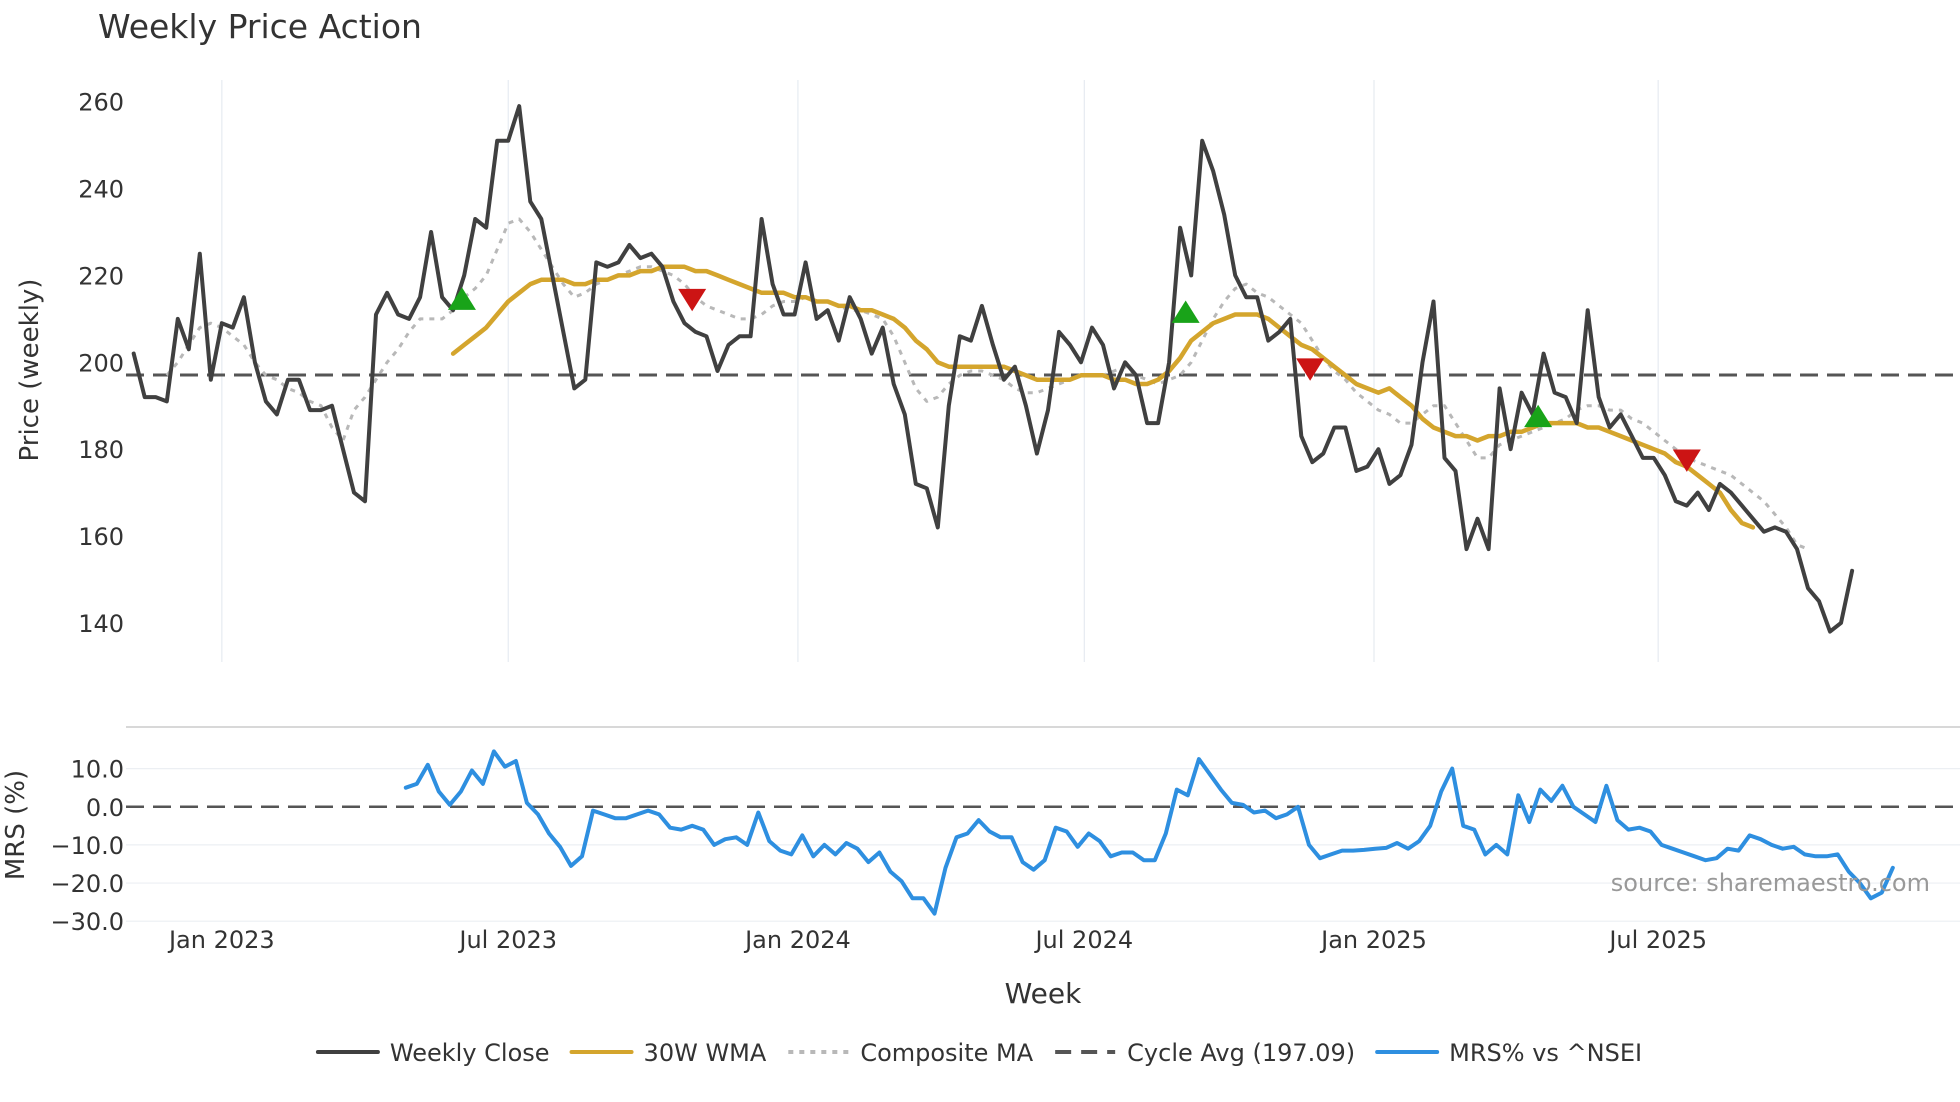  Describe the element at coordinates (101, 276) in the screenshot. I see `price-y-tick-label: 220` at that location.